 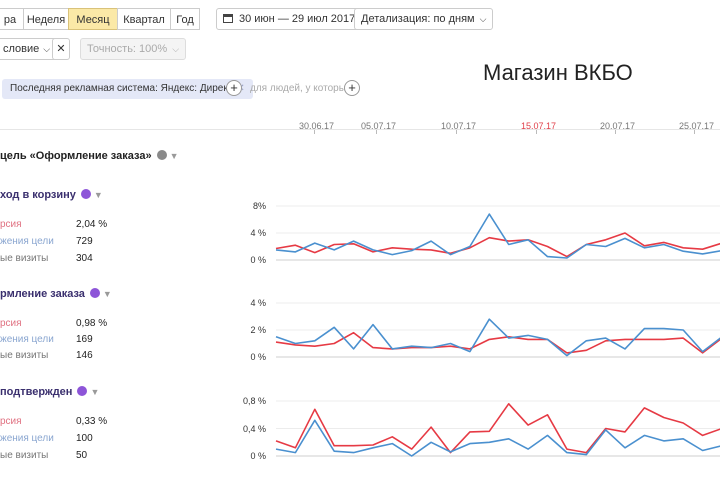 What do you see at coordinates (46, 19) in the screenshot?
I see `period-button-week: Неделя` at bounding box center [46, 19].